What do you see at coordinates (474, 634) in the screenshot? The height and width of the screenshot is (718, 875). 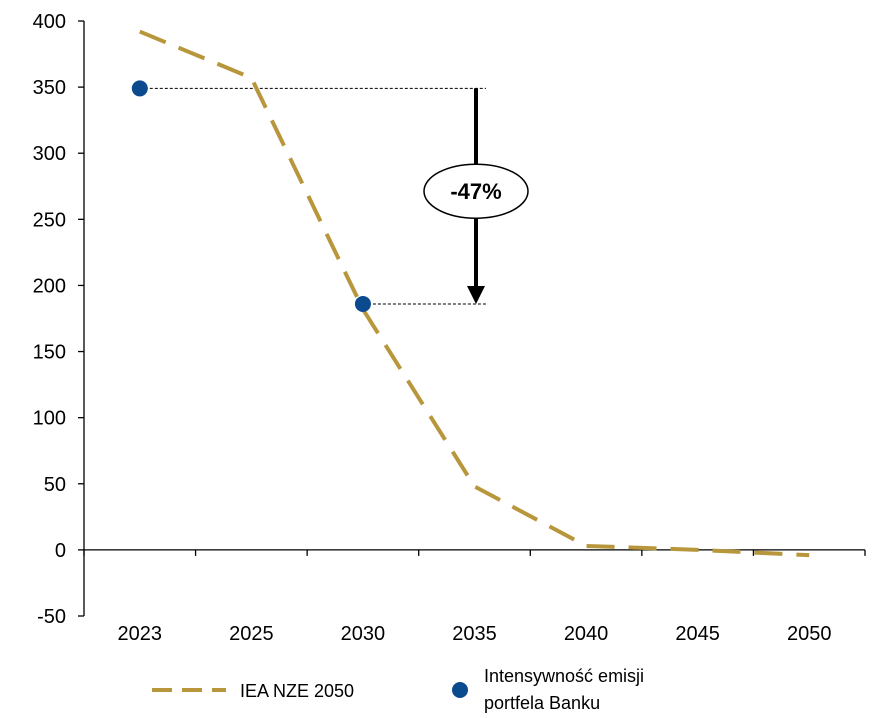 I see `x-tick-label: 2035` at bounding box center [474, 634].